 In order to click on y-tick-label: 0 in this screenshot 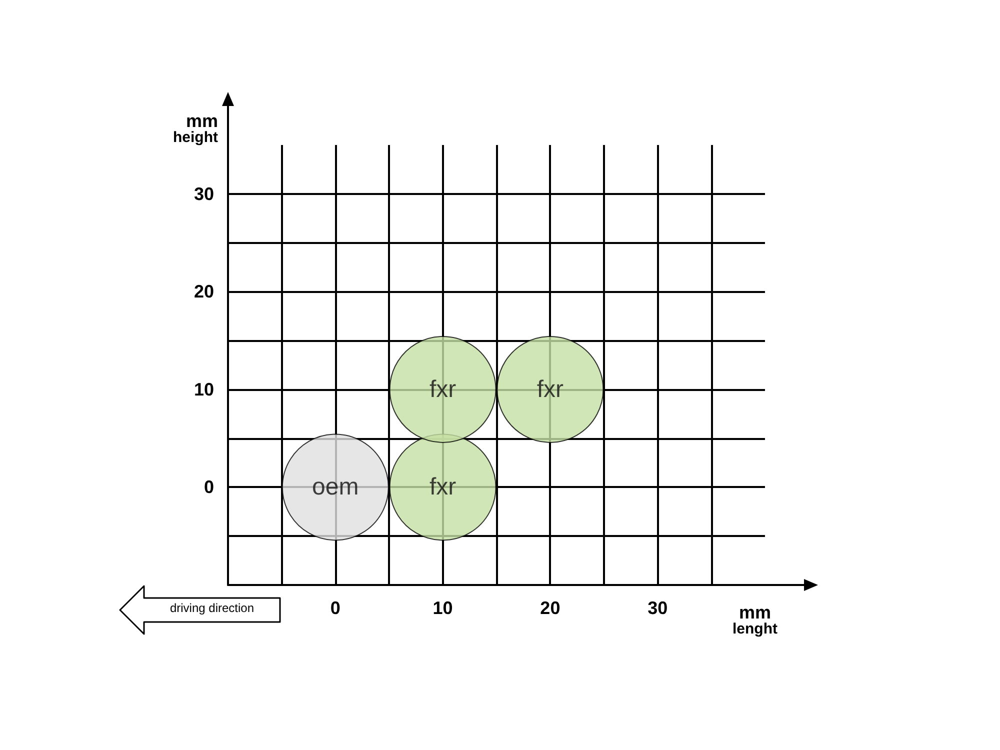, I will do `click(209, 487)`.